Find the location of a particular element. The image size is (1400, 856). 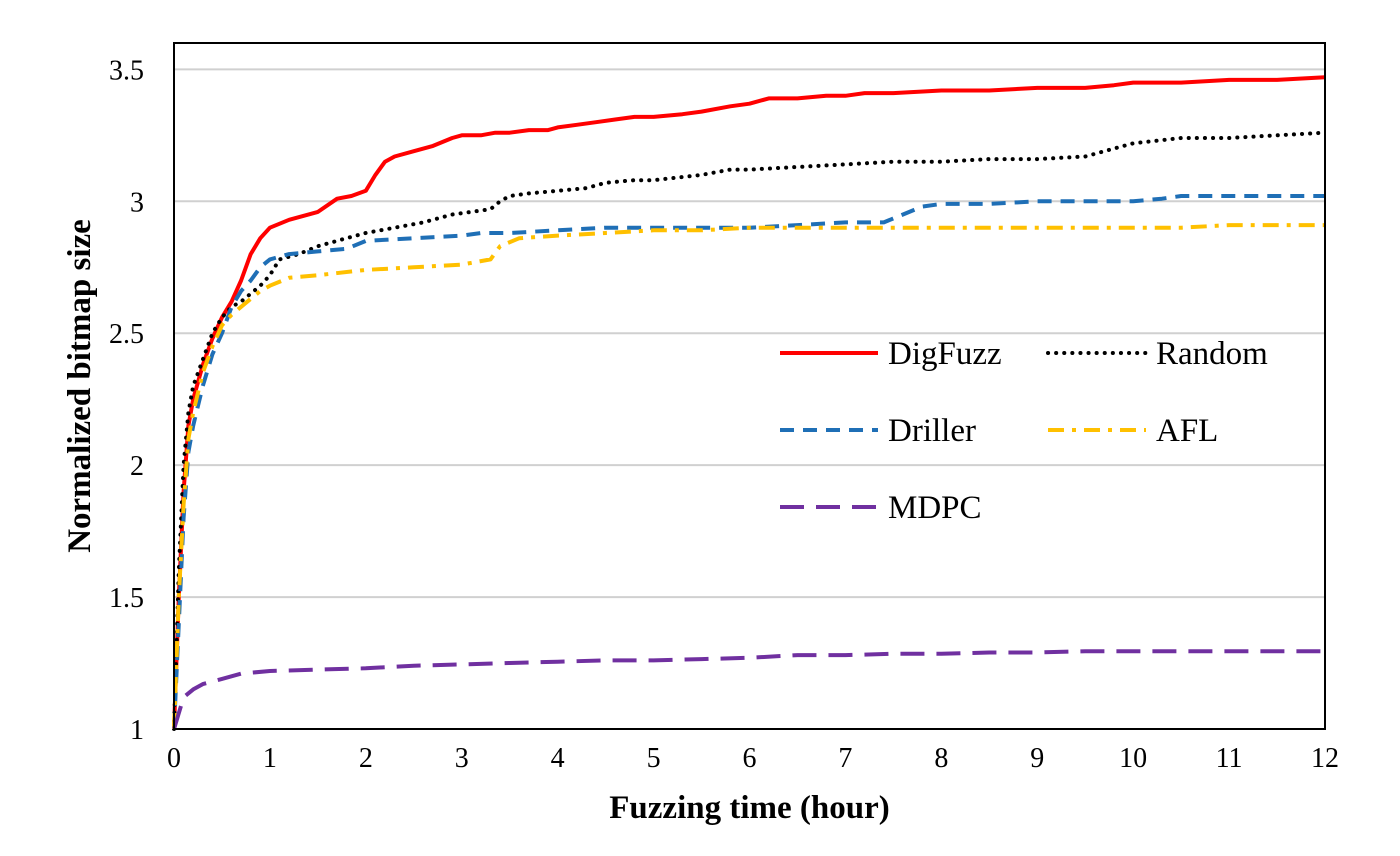

y-tick-label: 1 is located at coordinates (137, 730).